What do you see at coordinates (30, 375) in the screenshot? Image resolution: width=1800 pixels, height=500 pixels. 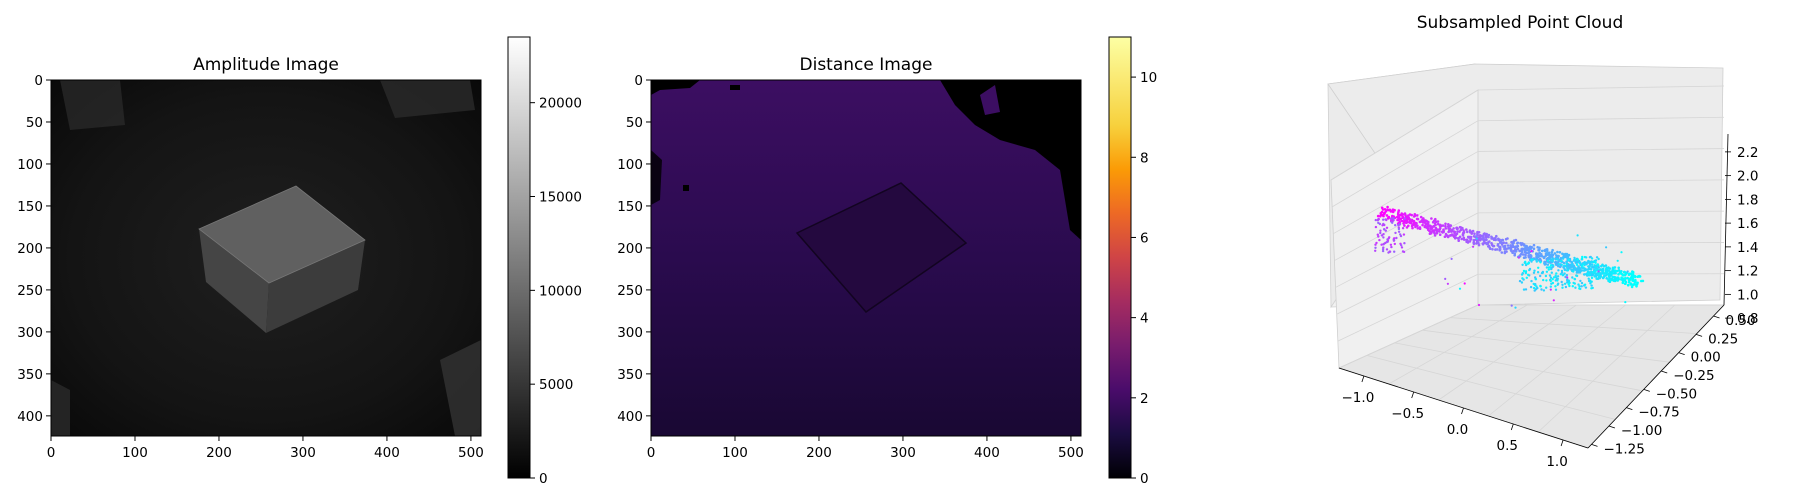 I see `y-tick-label: 350` at bounding box center [30, 375].